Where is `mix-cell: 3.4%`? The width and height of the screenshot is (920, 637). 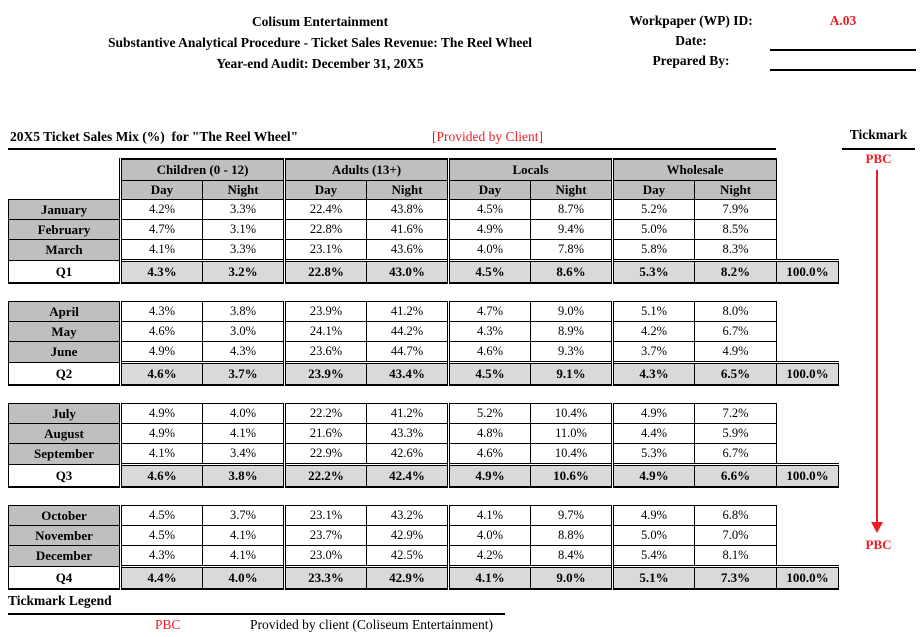 mix-cell: 3.4% is located at coordinates (243, 454).